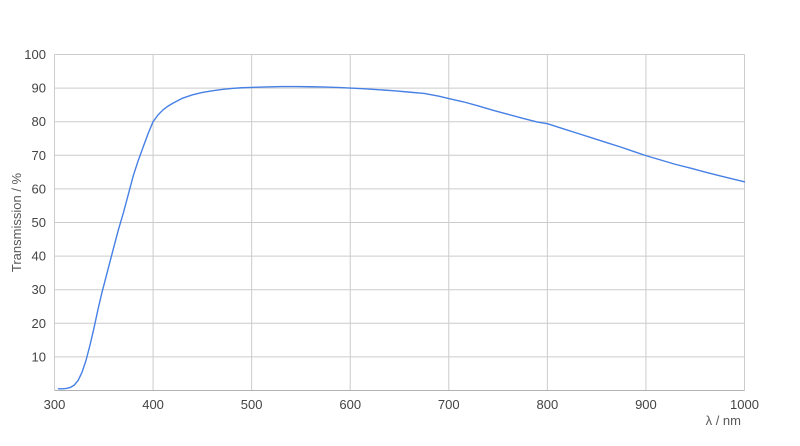  I want to click on x-tick-label: 600, so click(350, 404).